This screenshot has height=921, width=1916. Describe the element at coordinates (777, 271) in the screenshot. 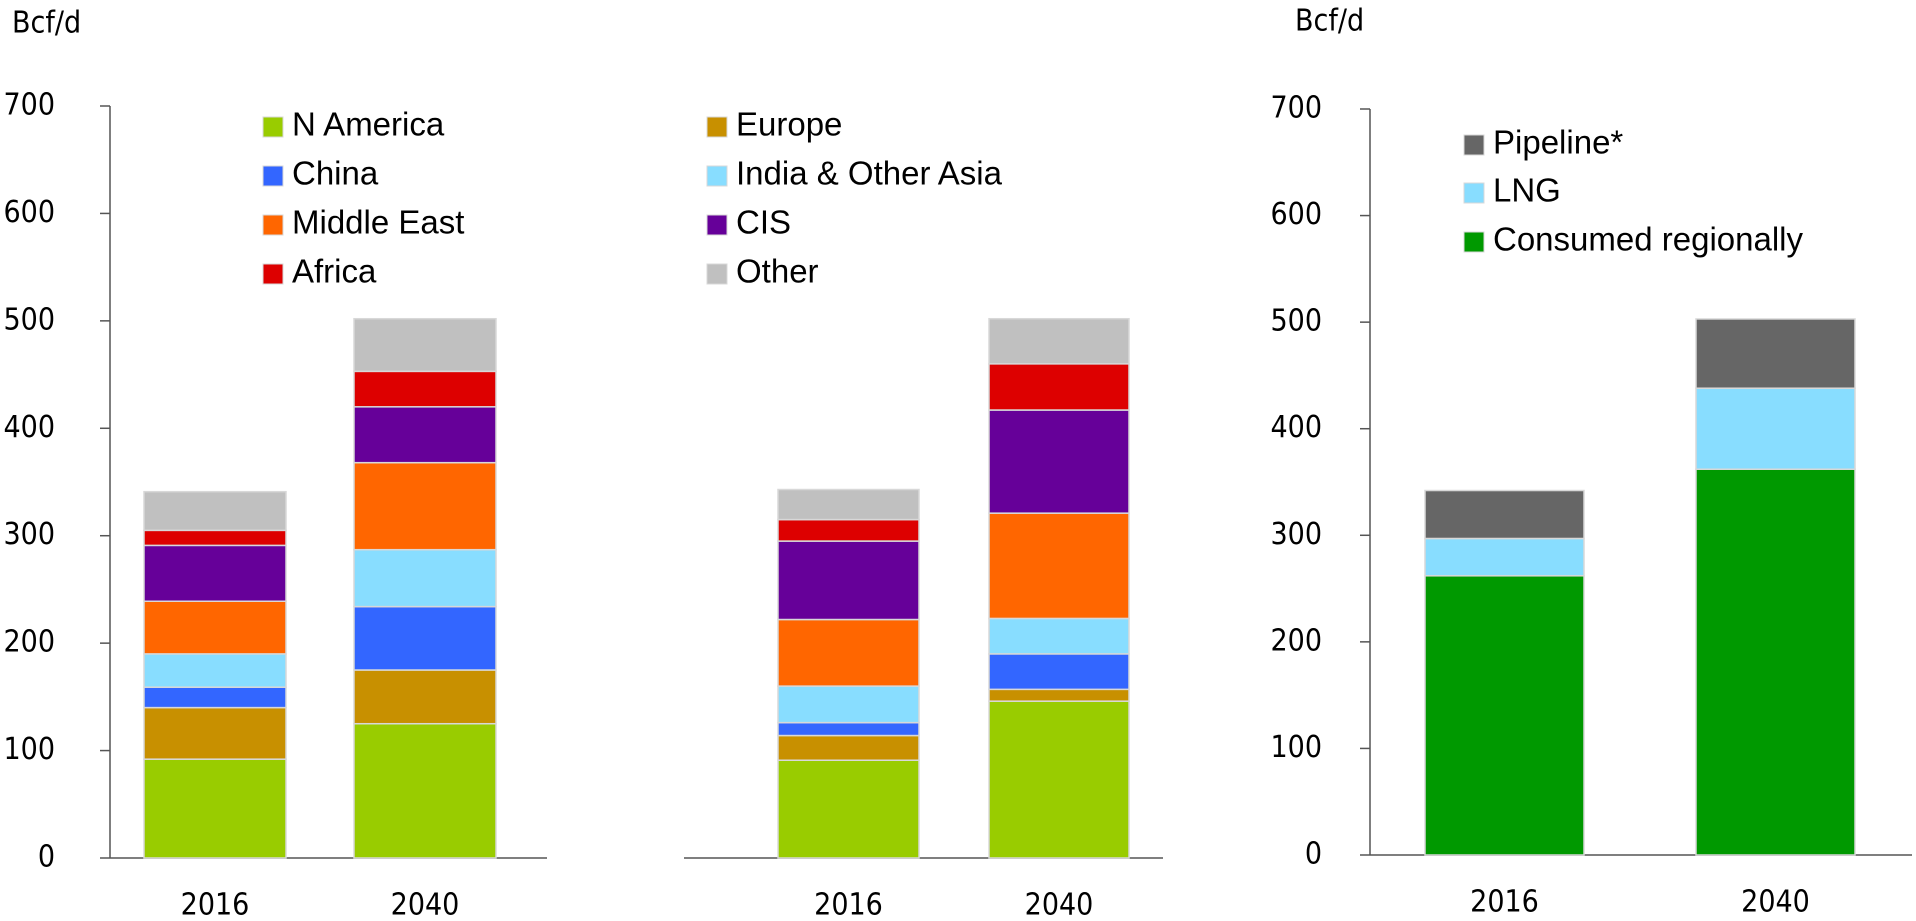

I see `legend-label: Other` at that location.